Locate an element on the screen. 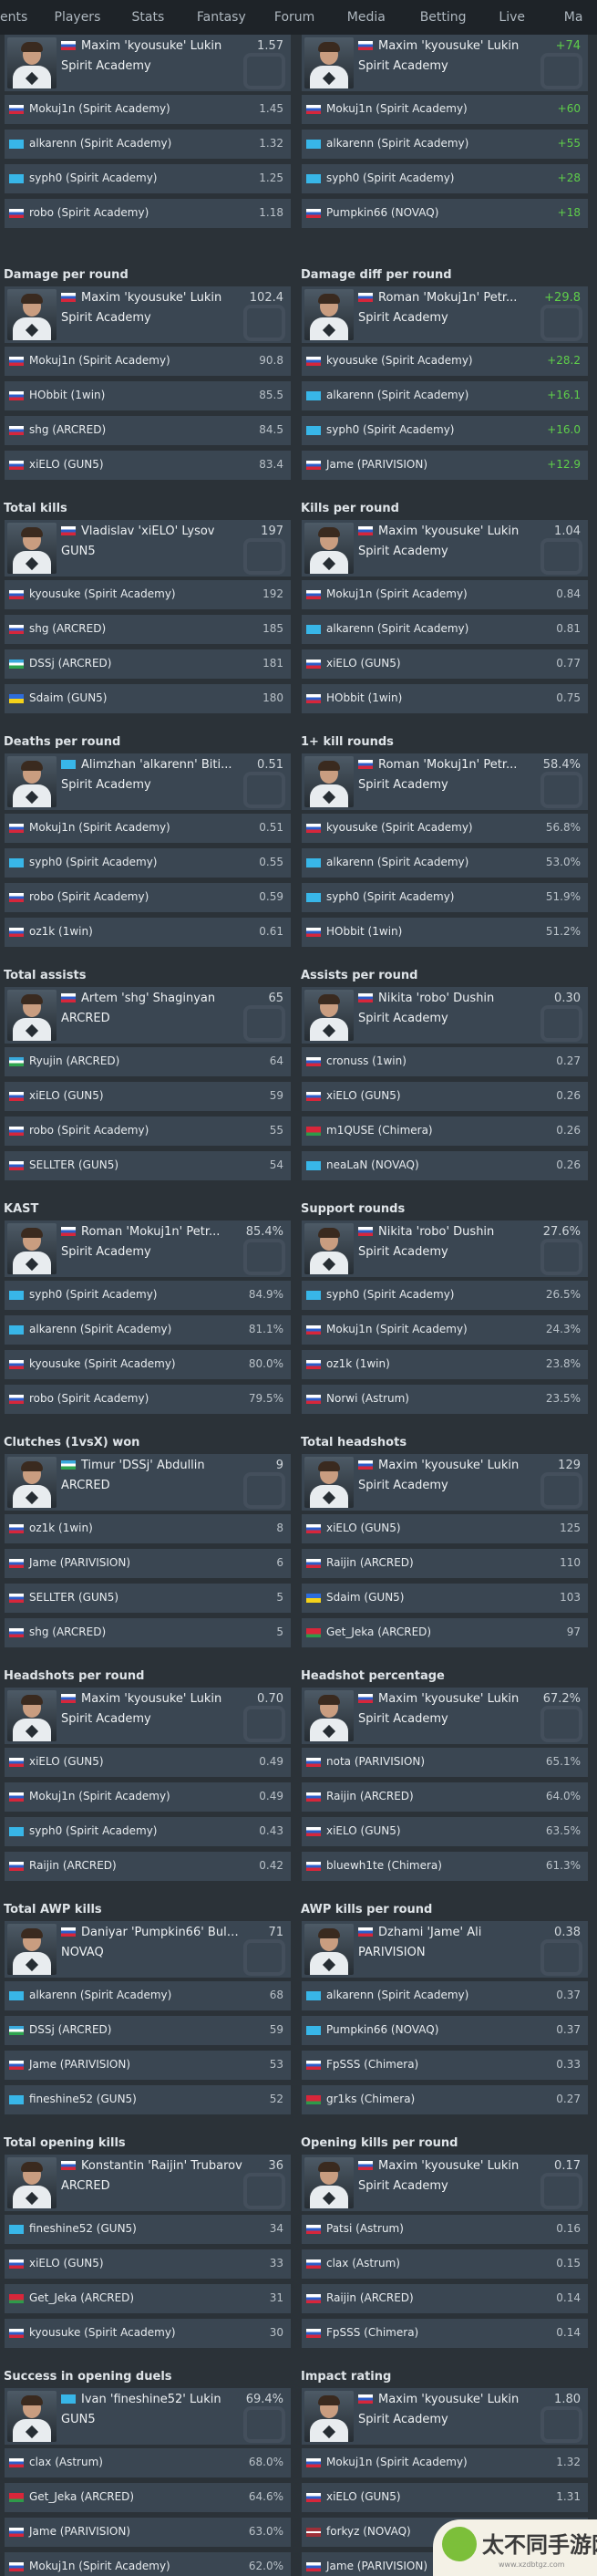  leaderboard-row: xiELO (GUN5) 63.5% is located at coordinates (445, 1831).